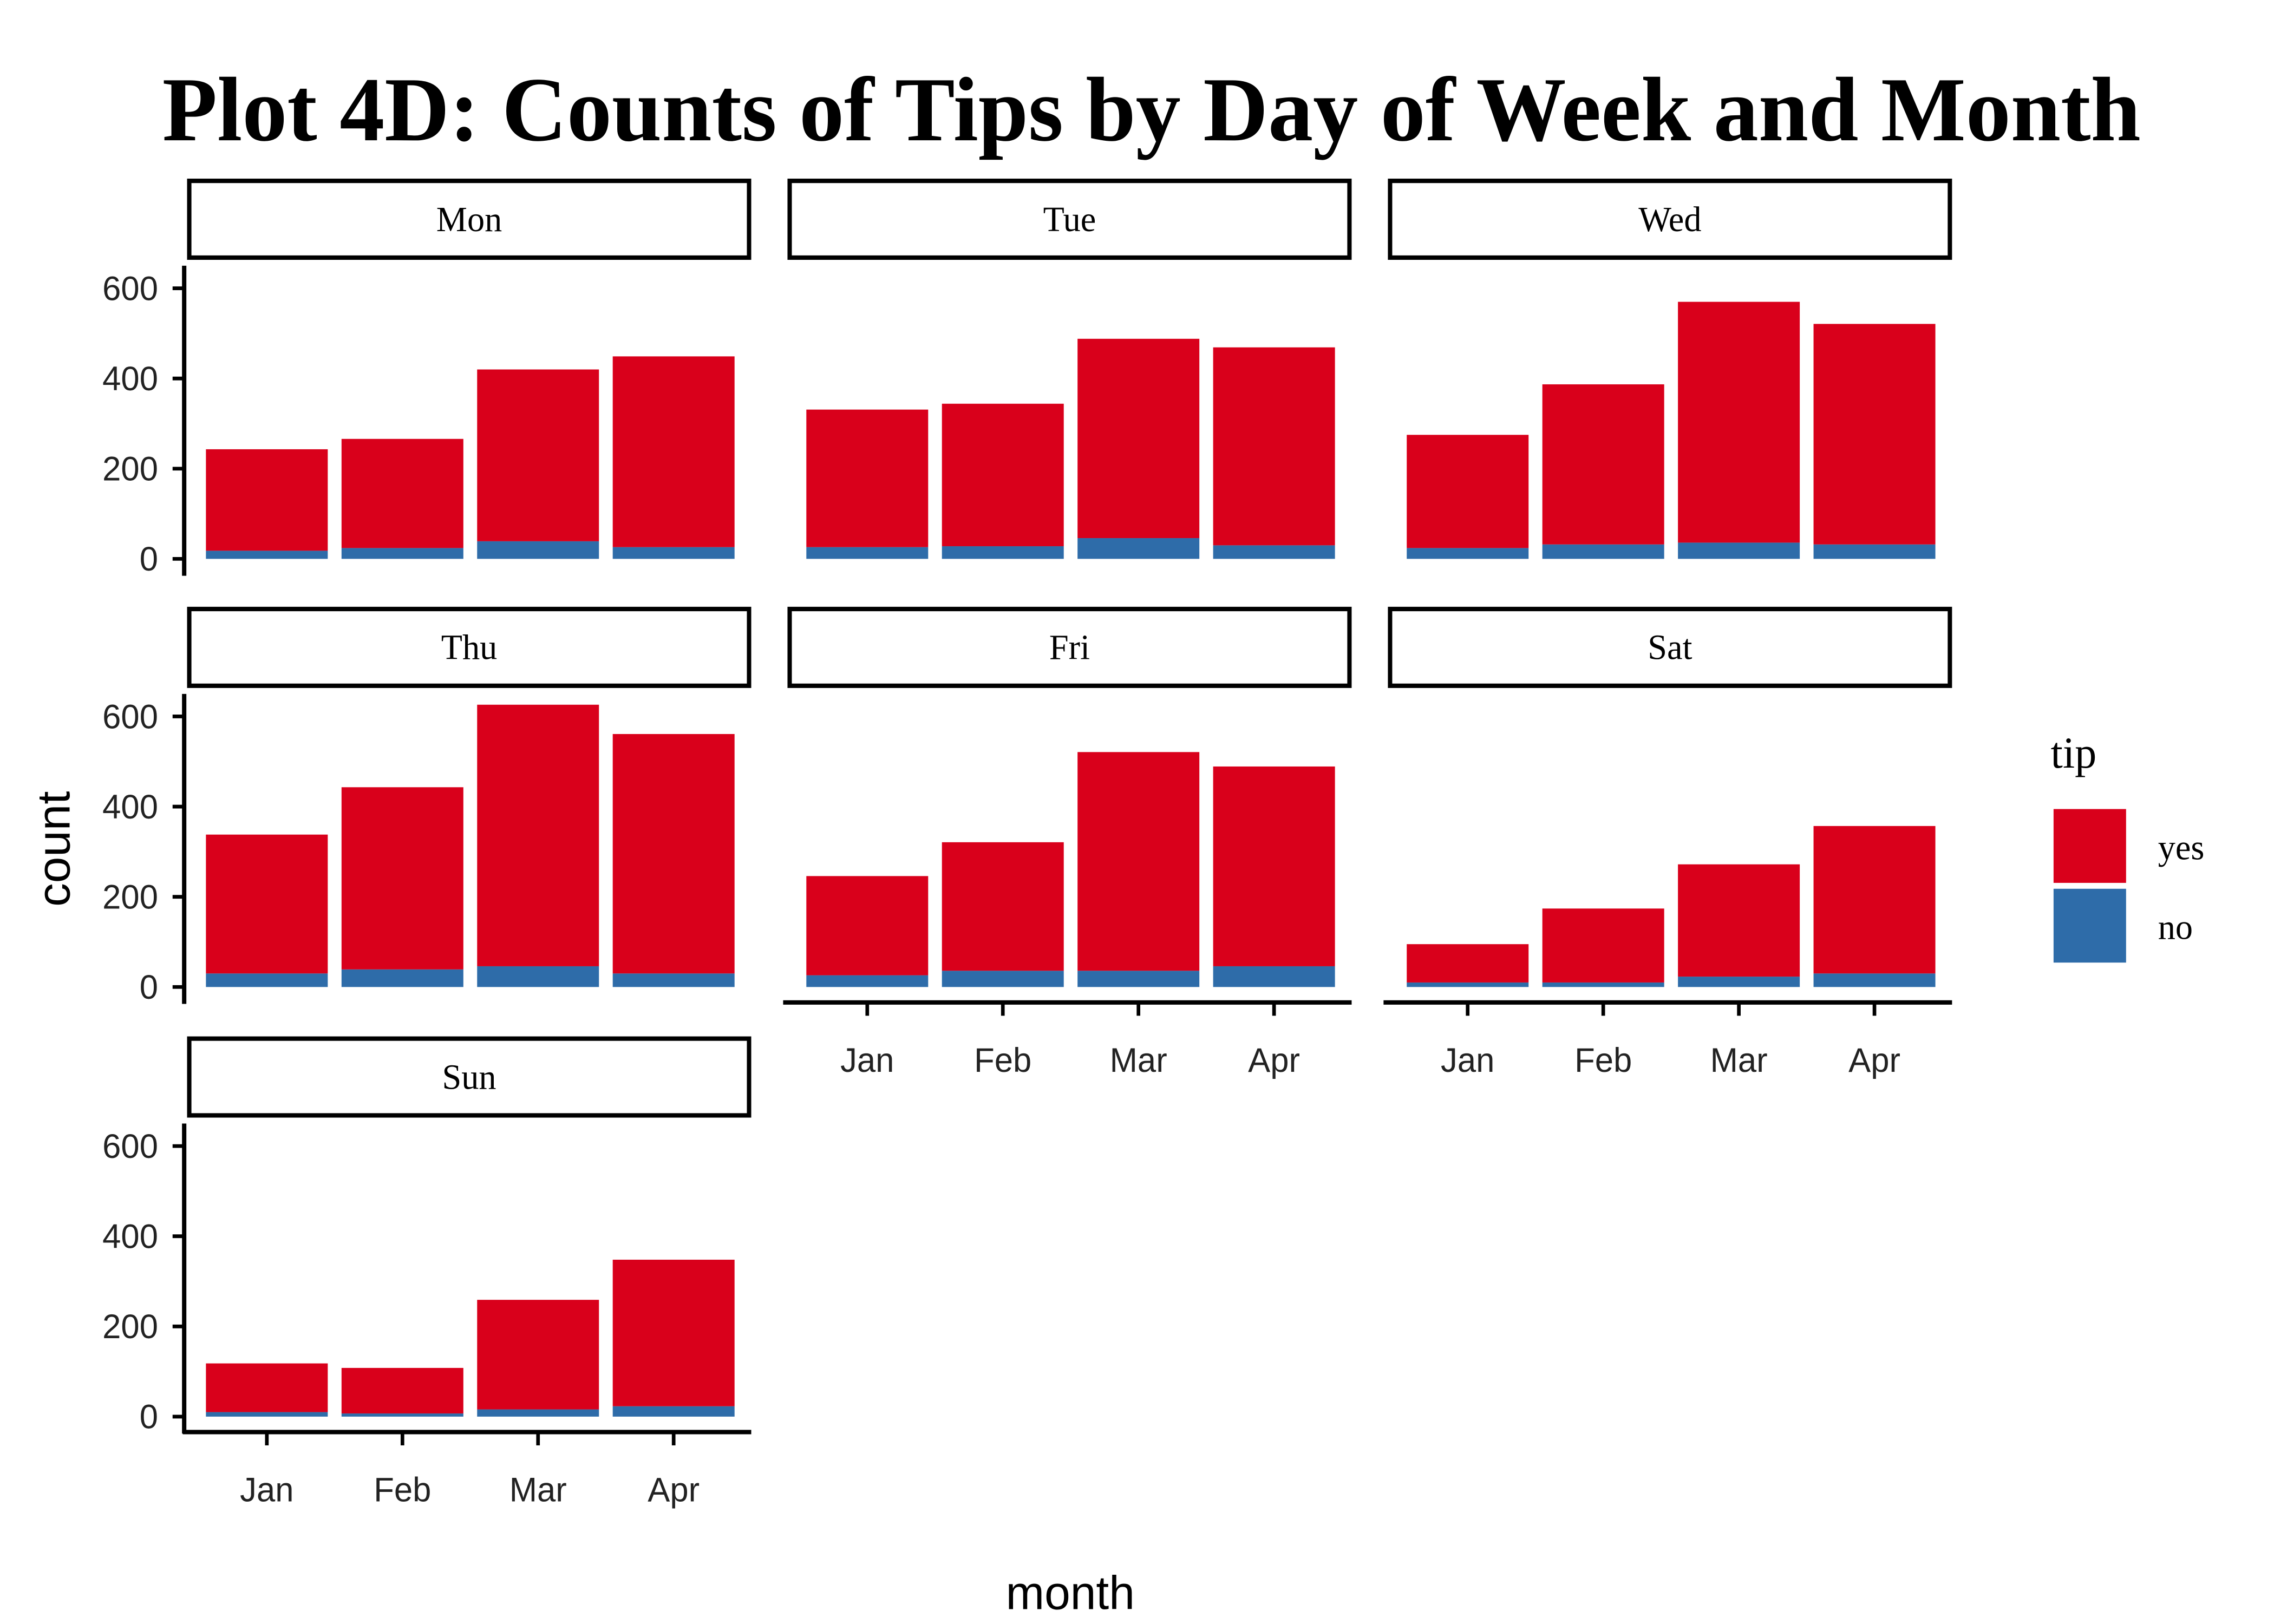  I want to click on y-axis-title: count, so click(54, 848).